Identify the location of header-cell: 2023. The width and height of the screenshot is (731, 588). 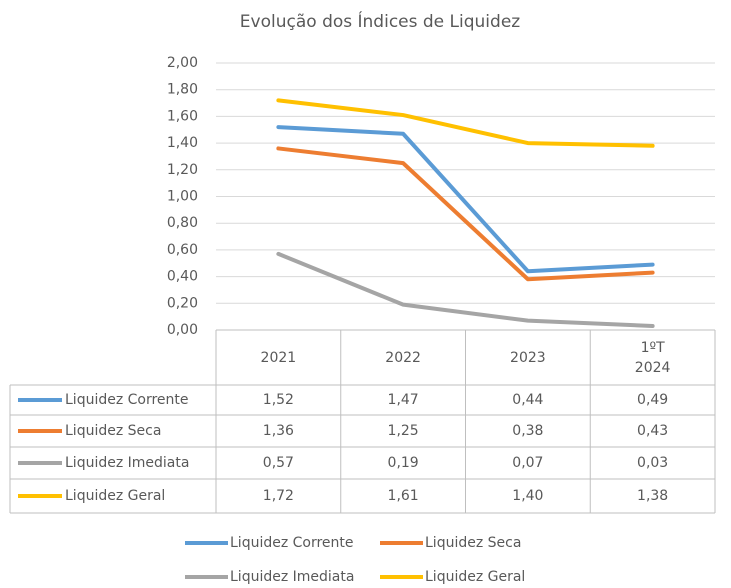
(528, 357).